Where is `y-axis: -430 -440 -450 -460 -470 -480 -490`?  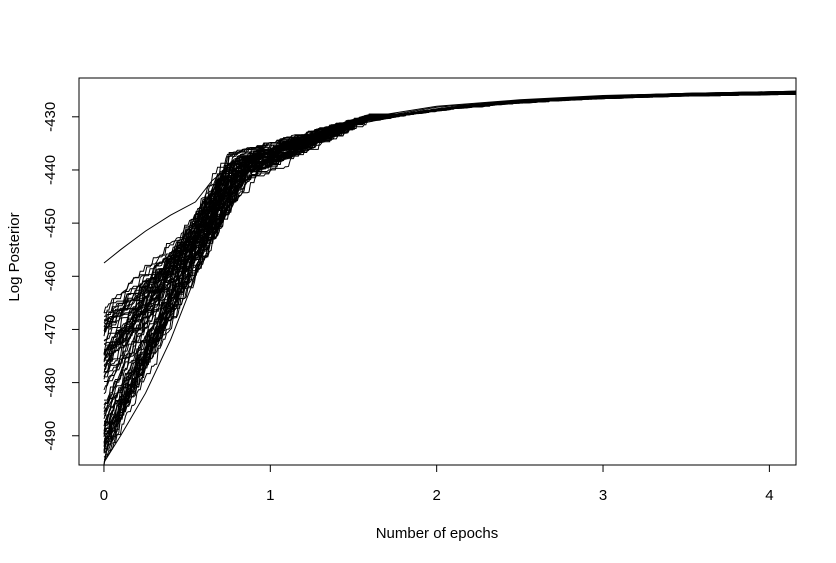
y-axis: -430 -440 -450 -460 -470 -480 -490 is located at coordinates (60, 276).